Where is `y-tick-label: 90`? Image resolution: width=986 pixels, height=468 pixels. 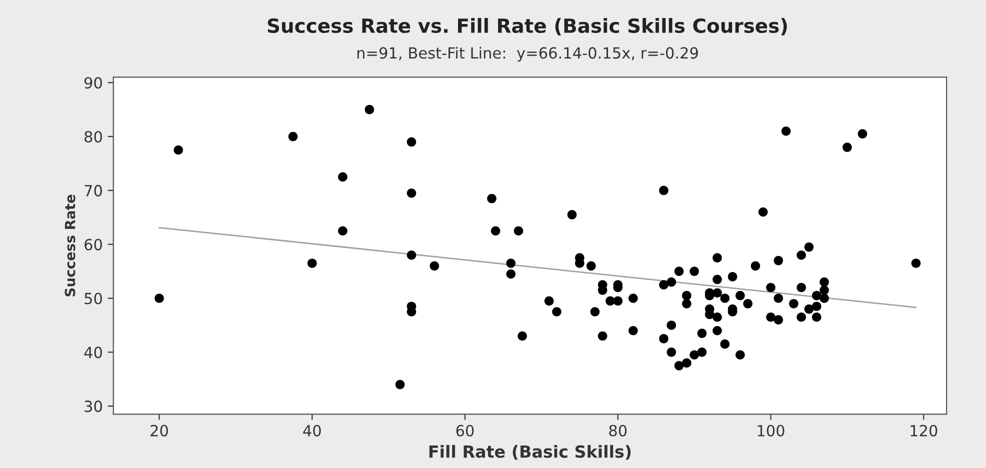
y-tick-label: 90 is located at coordinates (93, 83).